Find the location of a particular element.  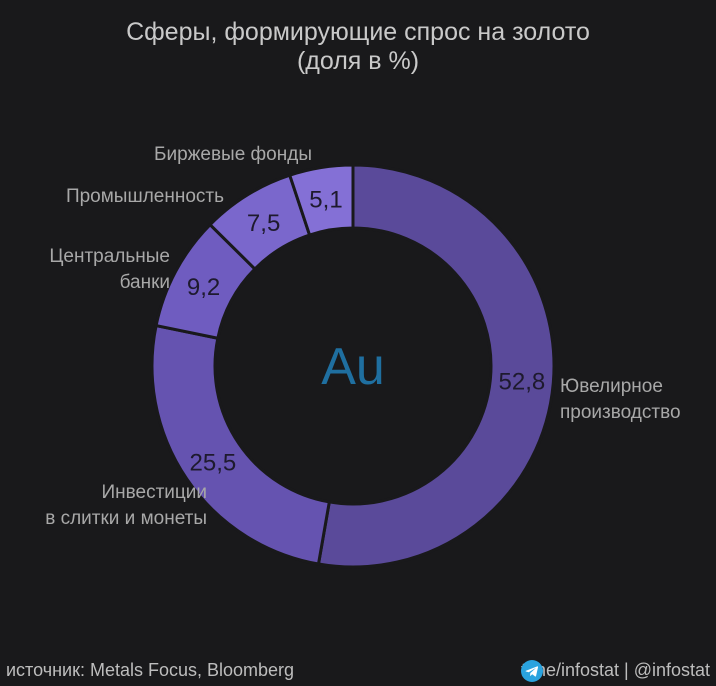

center-label: Au is located at coordinates (353, 367).